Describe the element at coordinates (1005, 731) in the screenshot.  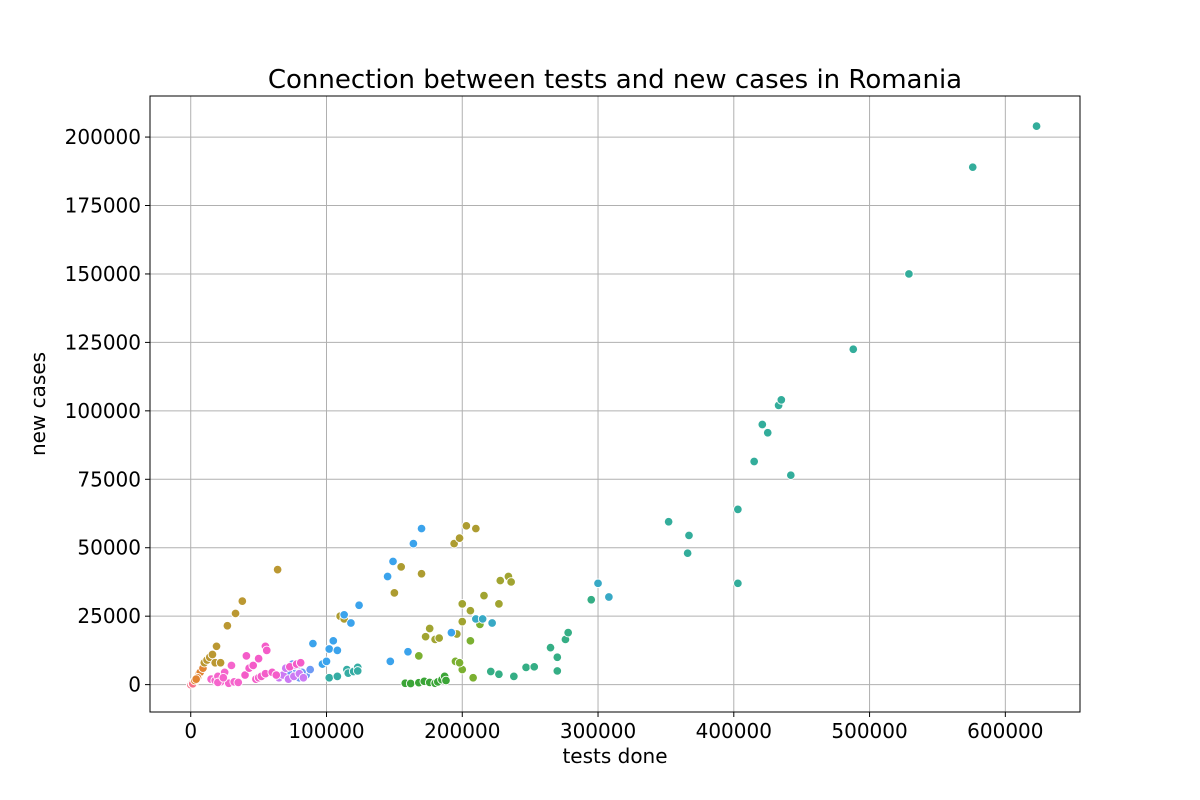
I see `x-tick-label: 600000` at that location.